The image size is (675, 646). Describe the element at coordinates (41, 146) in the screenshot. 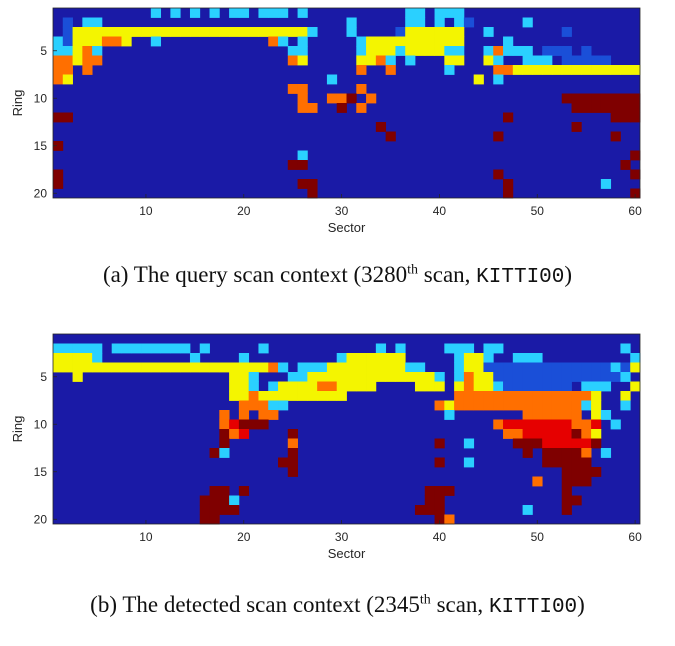

I see `y-tick-label: 15` at that location.